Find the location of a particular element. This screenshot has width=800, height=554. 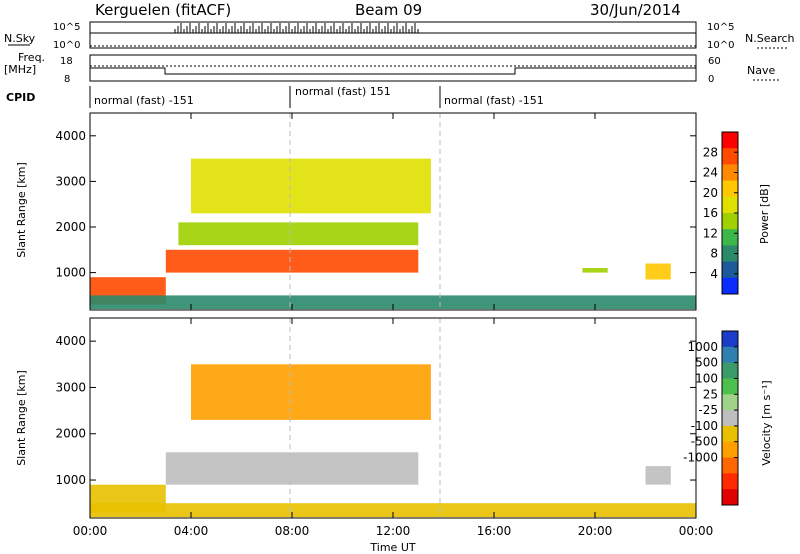

cpid-segment-2: normal (fast) 151 is located at coordinates (343, 91).